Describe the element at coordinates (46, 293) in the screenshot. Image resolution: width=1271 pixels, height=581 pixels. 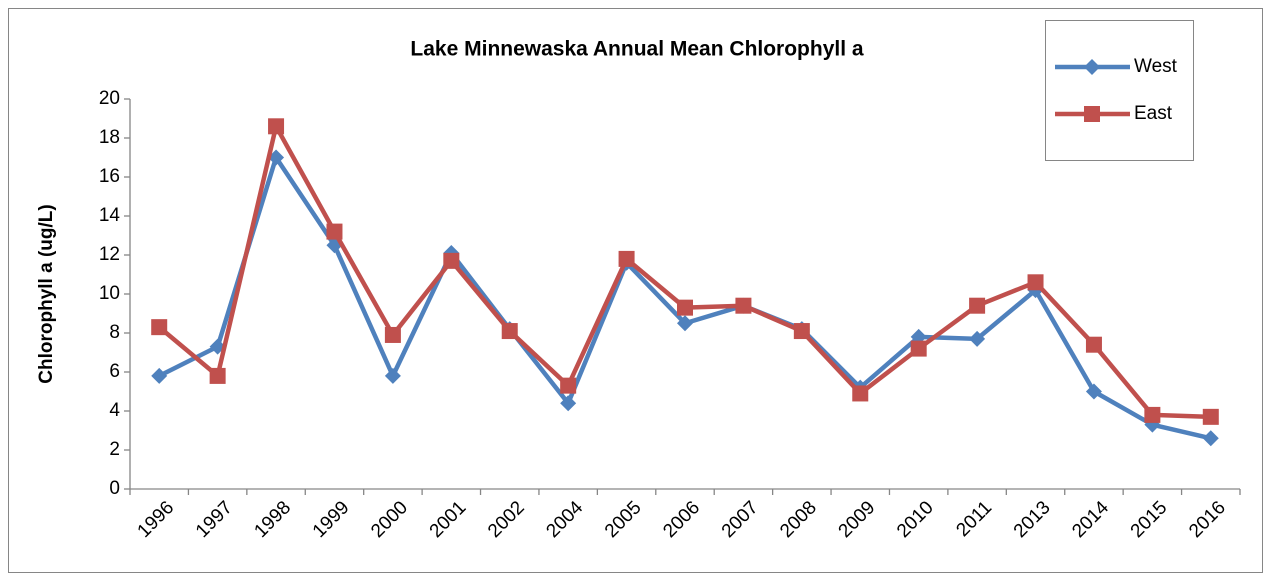
I see `y-axis-label: Chlorophyll a (ug/L)` at that location.